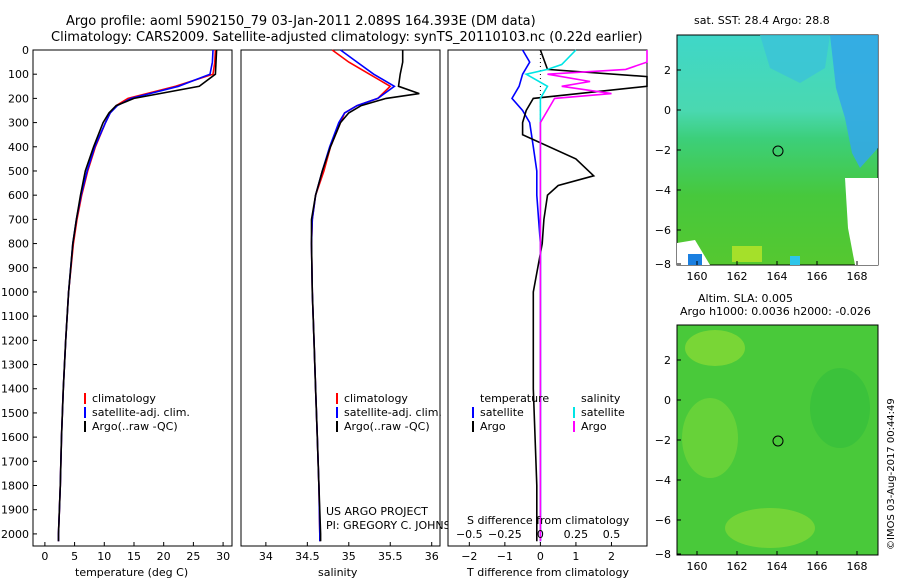 Image resolution: width=900 pixels, height=580 pixels. Describe the element at coordinates (861, 221) in the screenshot. I see `sst-missing-east` at that location.